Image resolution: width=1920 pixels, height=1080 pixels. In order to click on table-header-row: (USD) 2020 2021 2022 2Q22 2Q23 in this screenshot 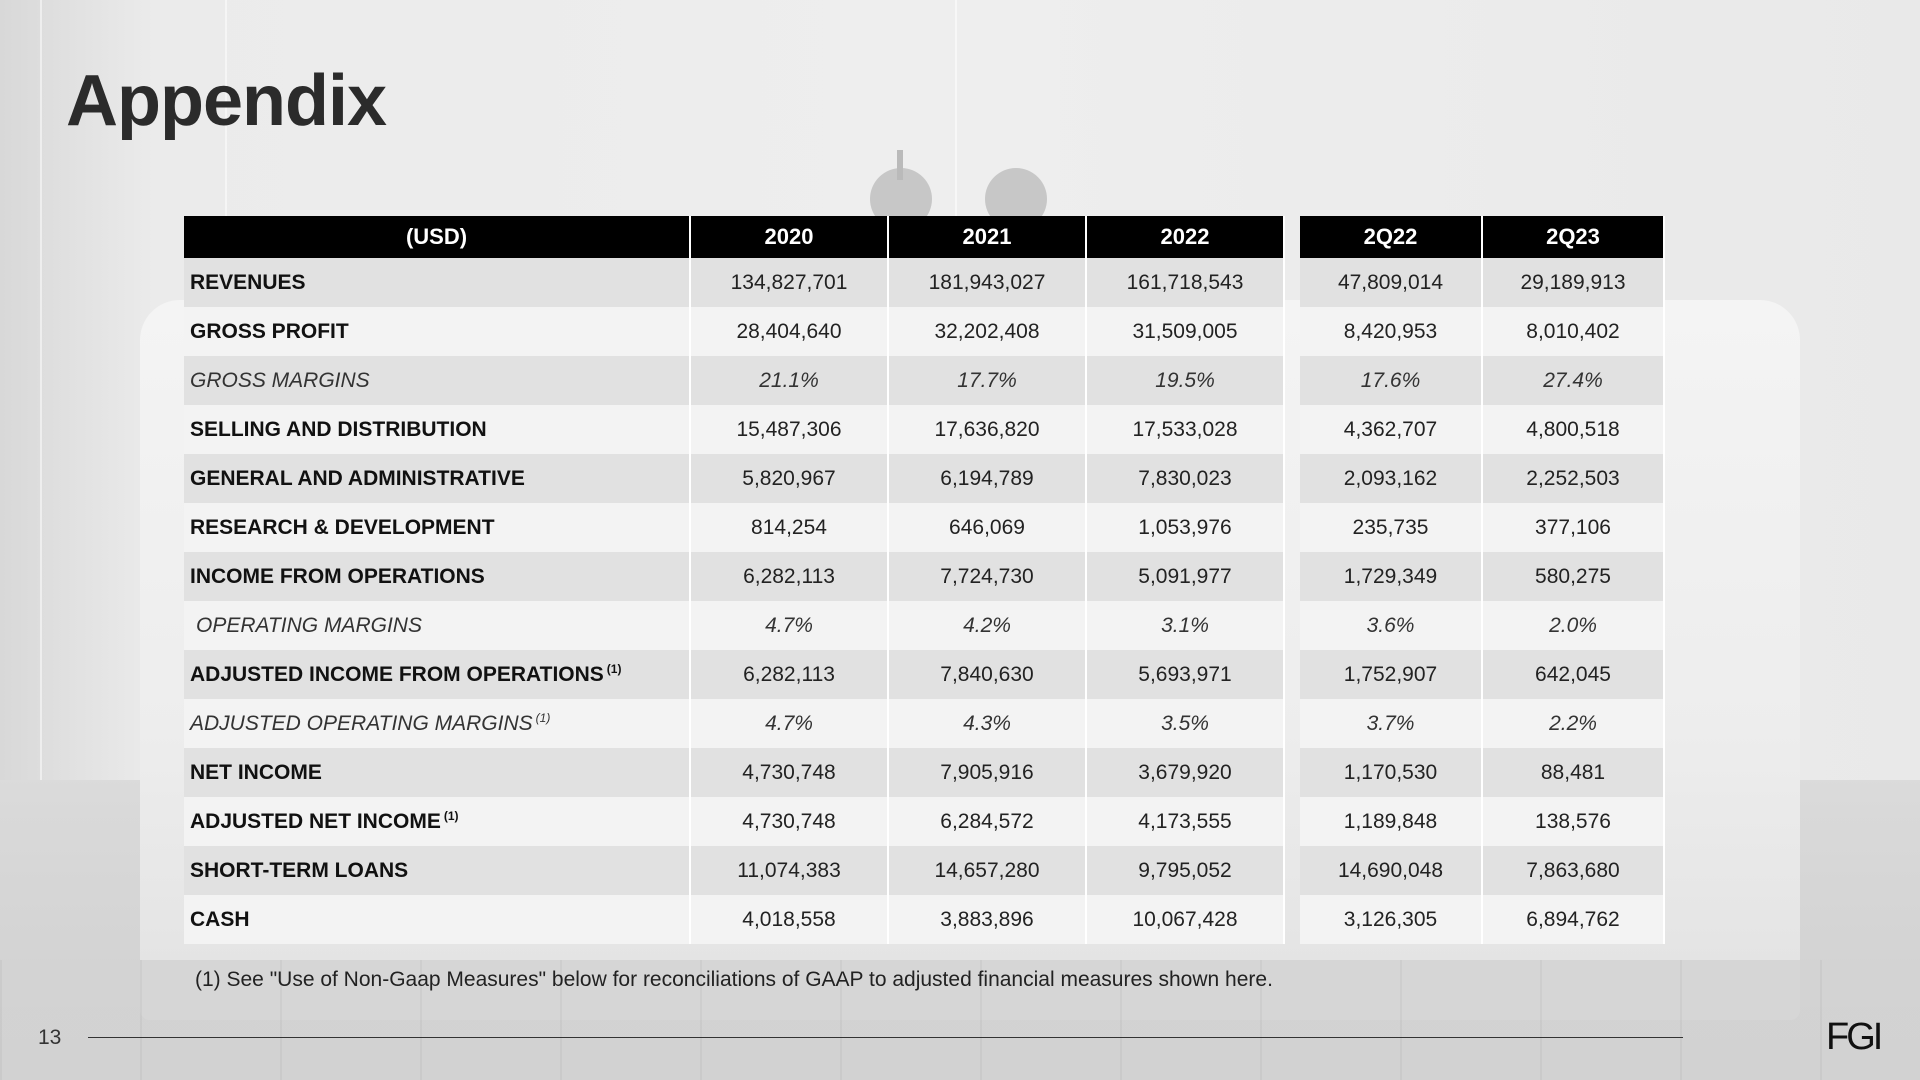, I will do `click(924, 237)`.